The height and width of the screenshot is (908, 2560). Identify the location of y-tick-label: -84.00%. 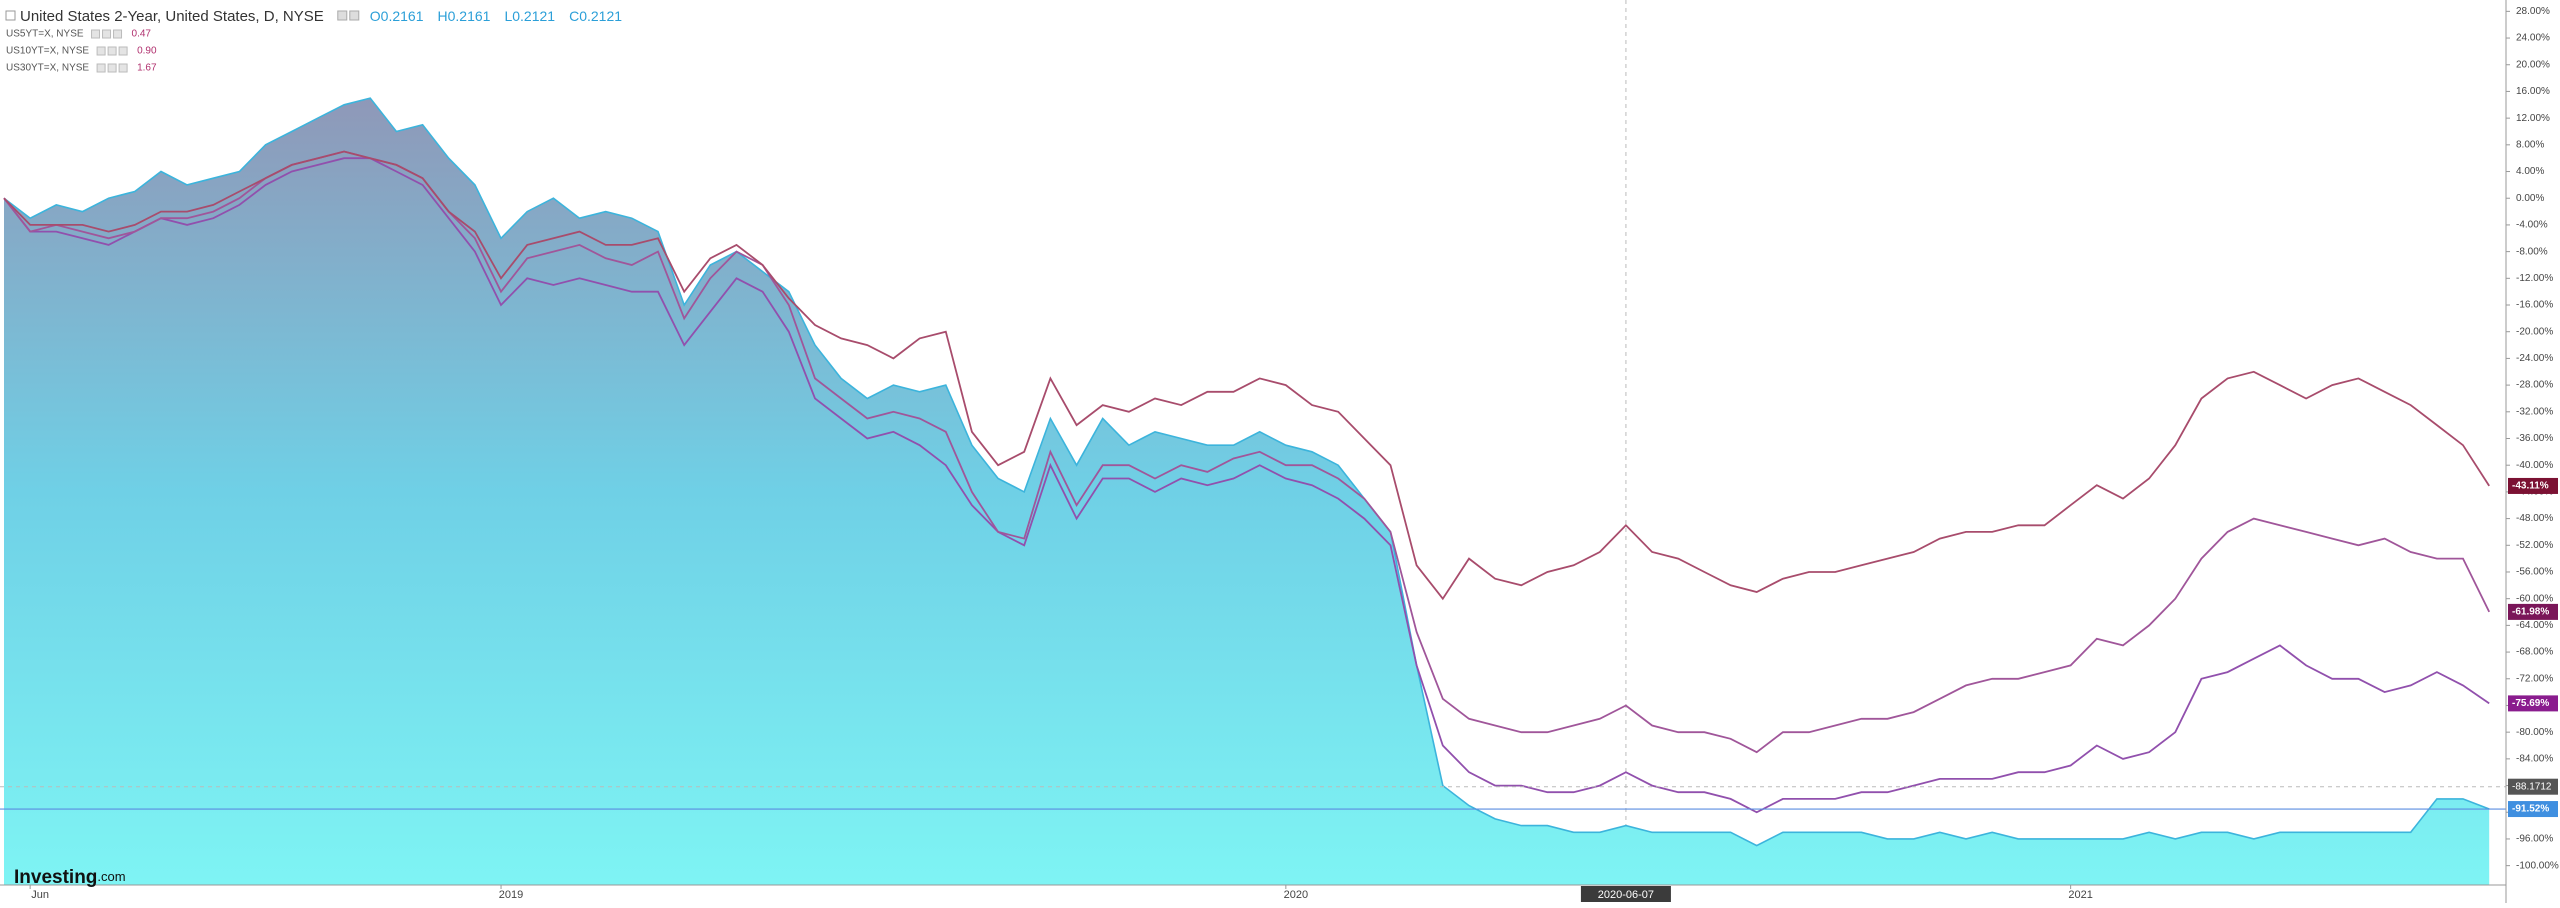
(2534, 758).